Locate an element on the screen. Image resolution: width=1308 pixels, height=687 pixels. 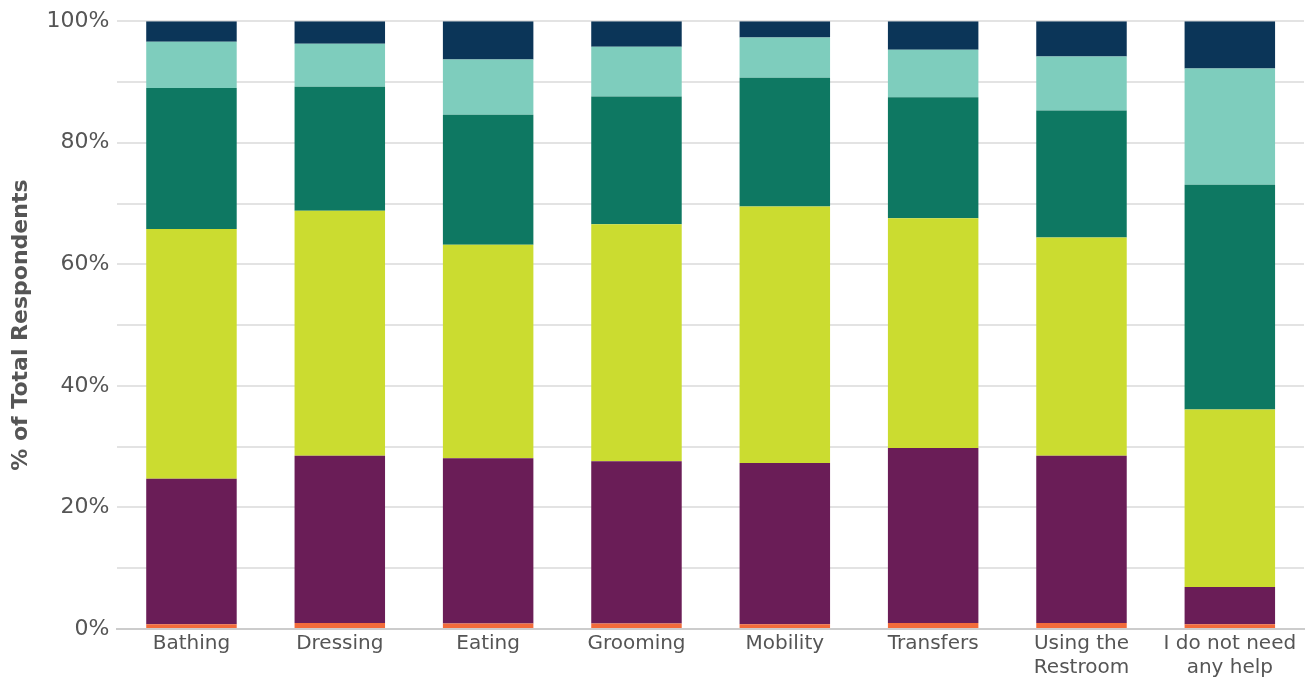
x-tick-label: Bathing is located at coordinates (191, 642).